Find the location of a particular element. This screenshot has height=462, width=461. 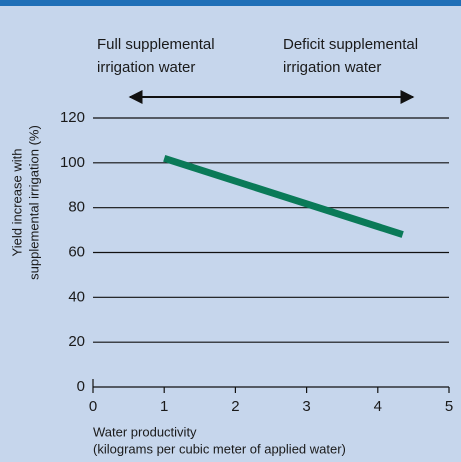

x-tick-label: 5 is located at coordinates (449, 406).